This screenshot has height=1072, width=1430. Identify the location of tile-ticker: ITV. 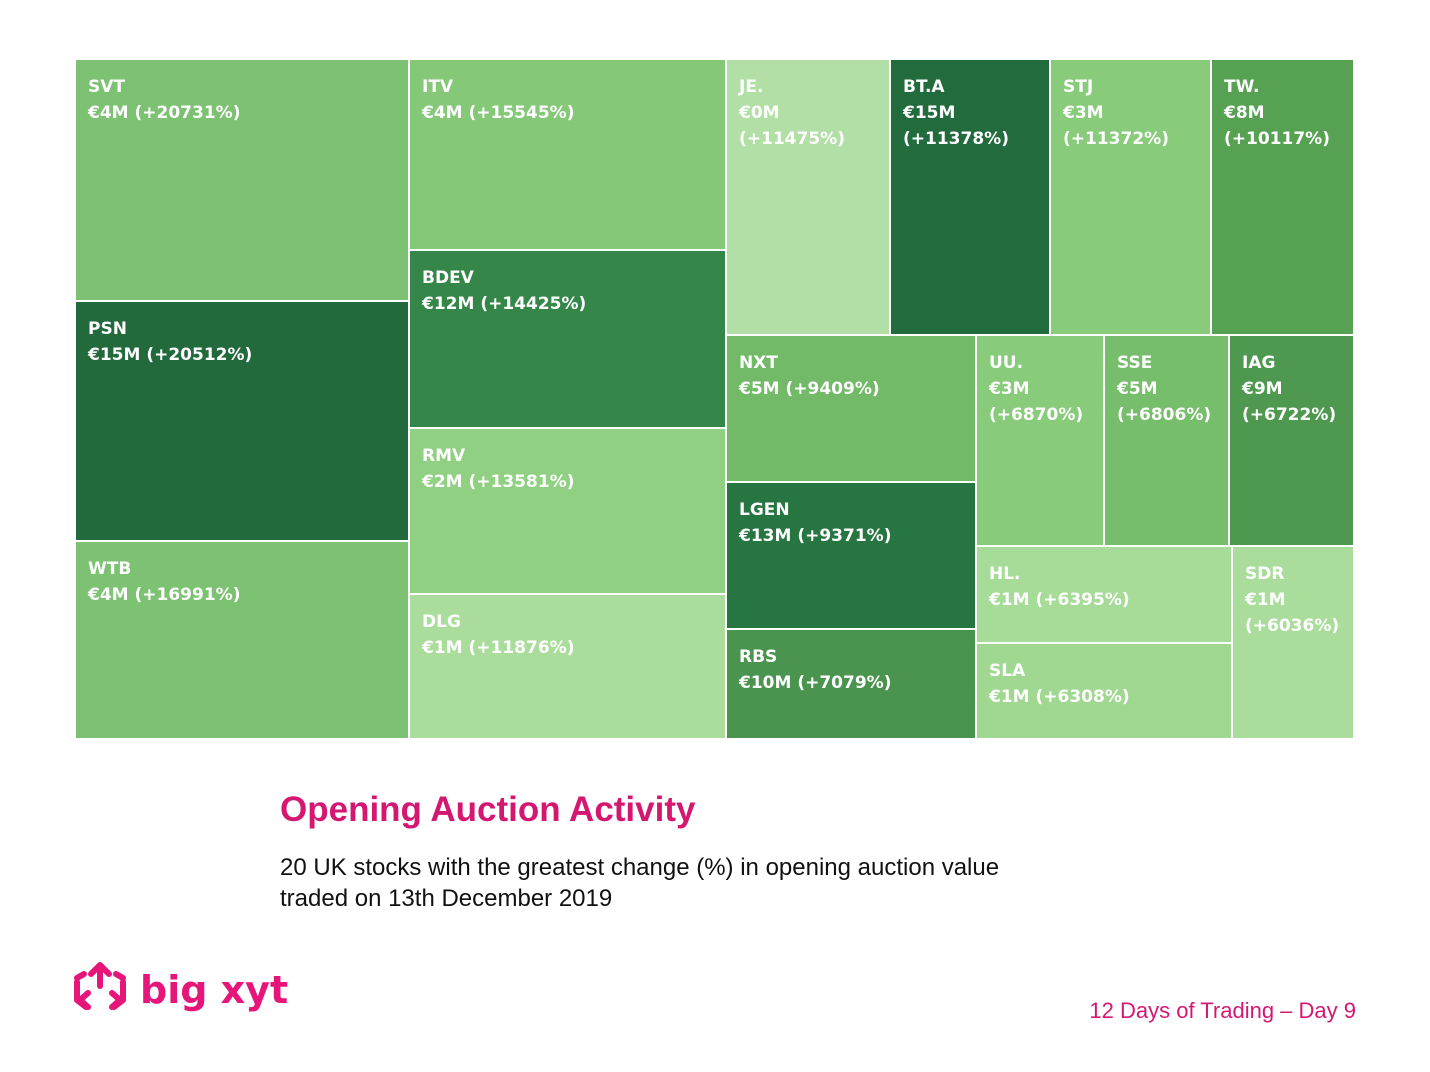
(438, 87).